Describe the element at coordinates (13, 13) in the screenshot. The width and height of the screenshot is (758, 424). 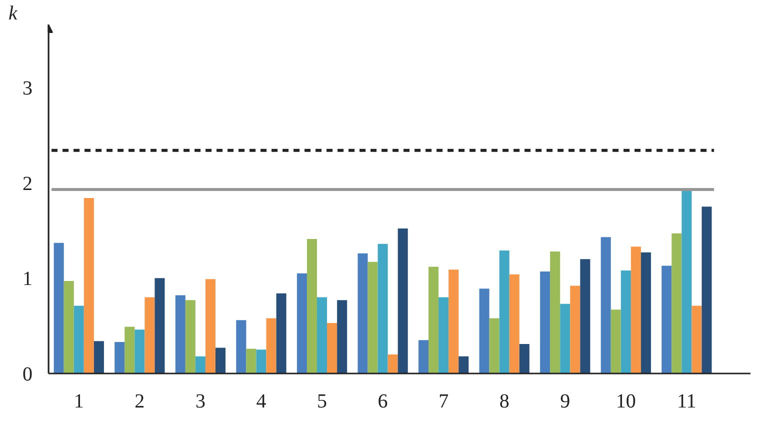
I see `y-axis-title: k` at that location.